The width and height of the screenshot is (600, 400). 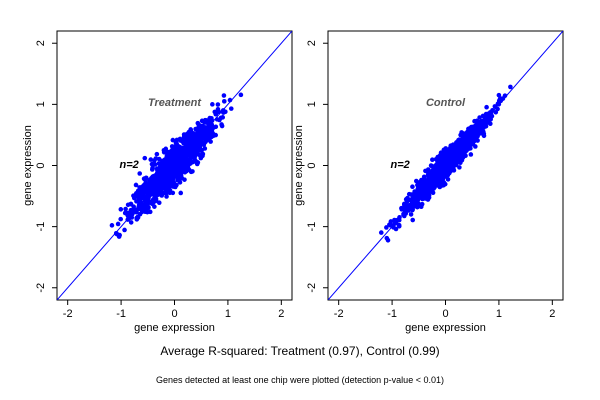 What do you see at coordinates (312, 104) in the screenshot?
I see `y-tick-label: 1` at bounding box center [312, 104].